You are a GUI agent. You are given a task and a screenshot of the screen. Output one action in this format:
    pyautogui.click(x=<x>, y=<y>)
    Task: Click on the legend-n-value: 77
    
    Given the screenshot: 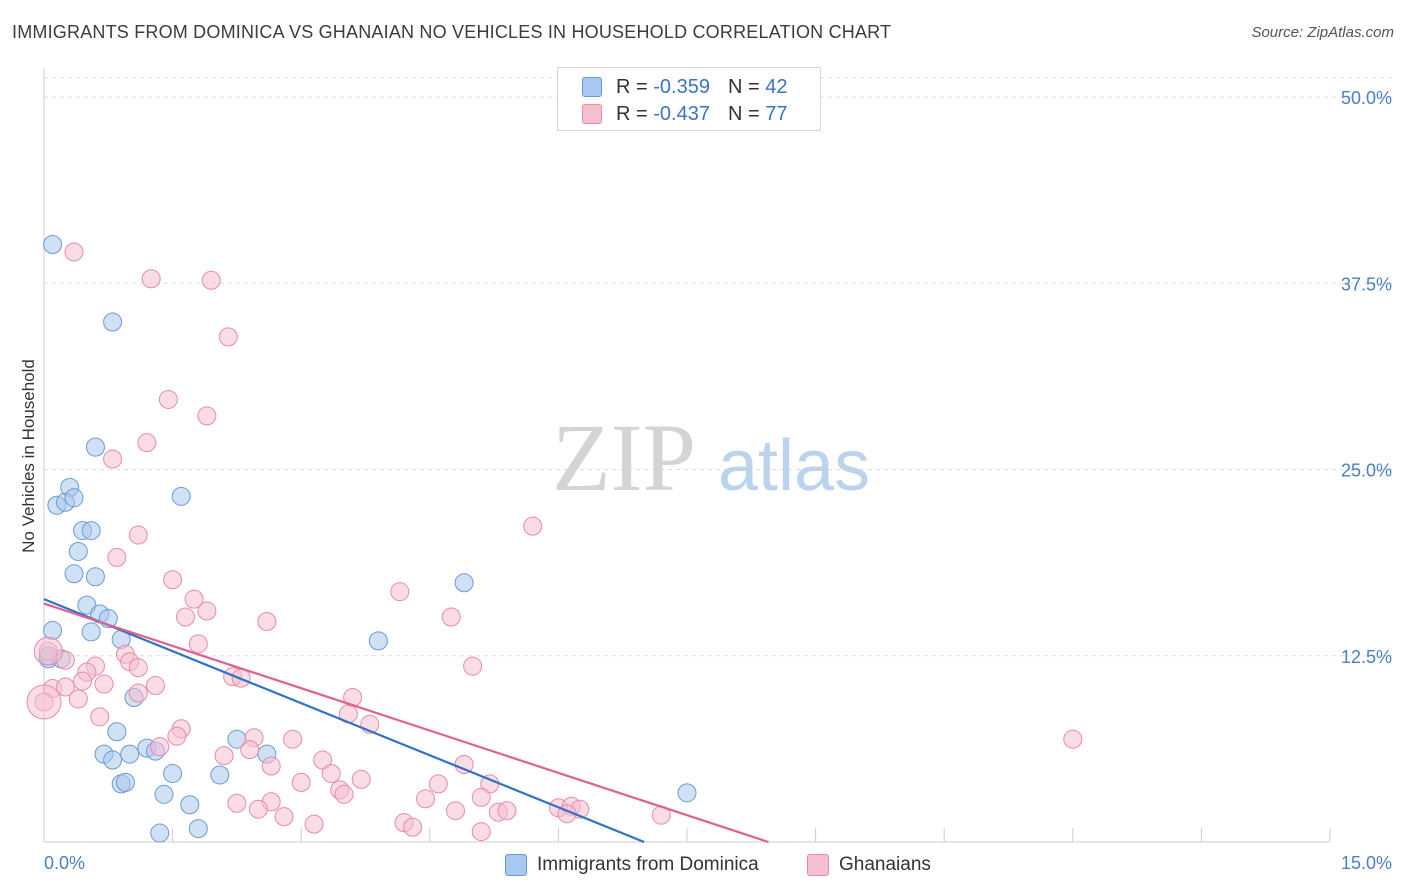 What is the action you would take?
    pyautogui.click(x=776, y=113)
    